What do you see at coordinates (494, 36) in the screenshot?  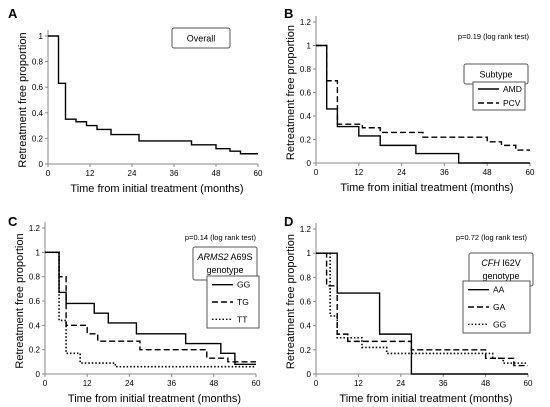 I see `p-value-text: p=0.19 (log rank test)` at bounding box center [494, 36].